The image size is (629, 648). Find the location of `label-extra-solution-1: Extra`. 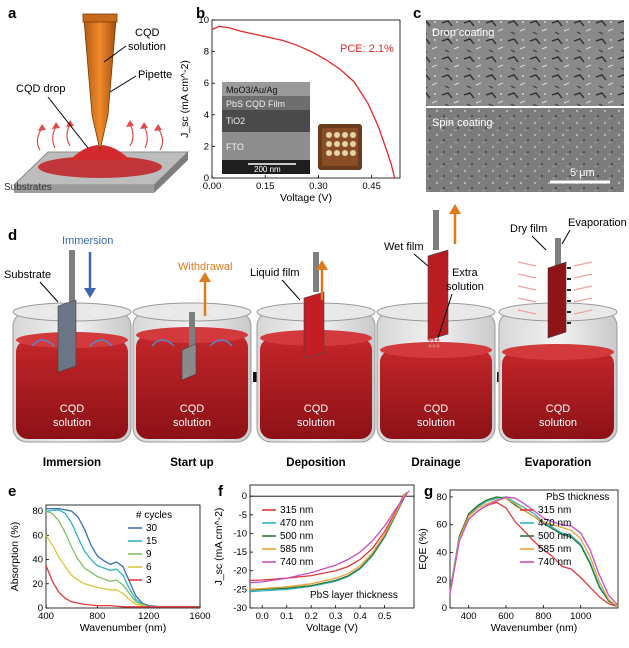

label-extra-solution-1: Extra is located at coordinates (465, 273).